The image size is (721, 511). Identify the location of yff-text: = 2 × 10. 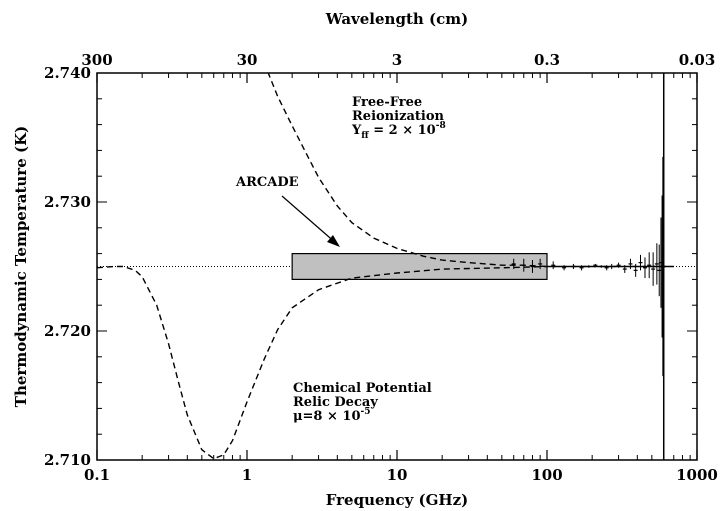
(402, 130).